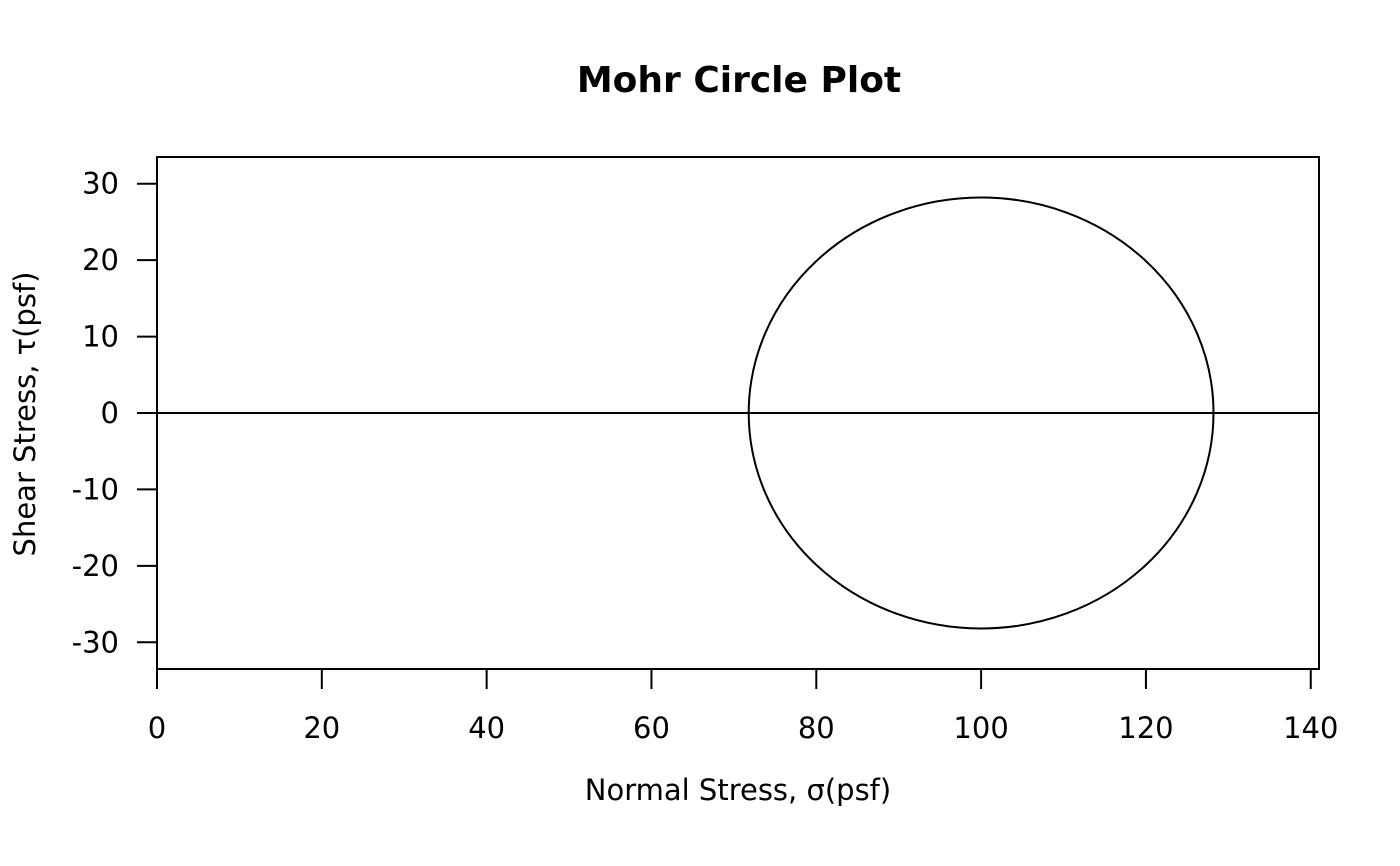  What do you see at coordinates (1145, 728) in the screenshot?
I see `x-tick-label: 120` at bounding box center [1145, 728].